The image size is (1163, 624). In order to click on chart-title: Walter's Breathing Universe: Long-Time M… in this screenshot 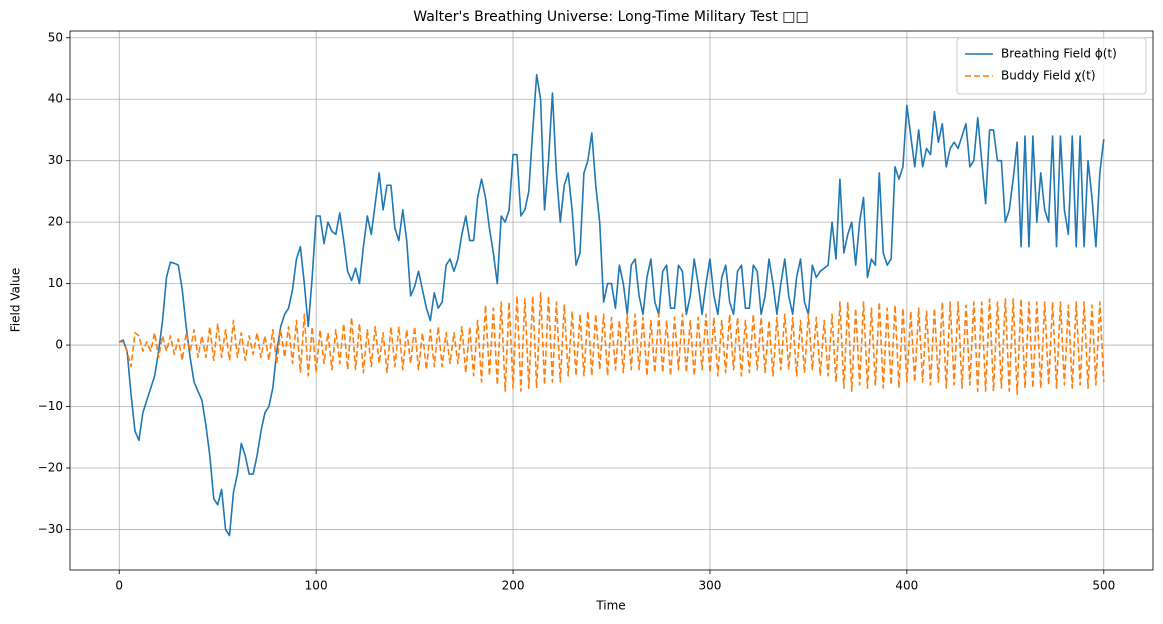, I will do `click(610, 17)`.